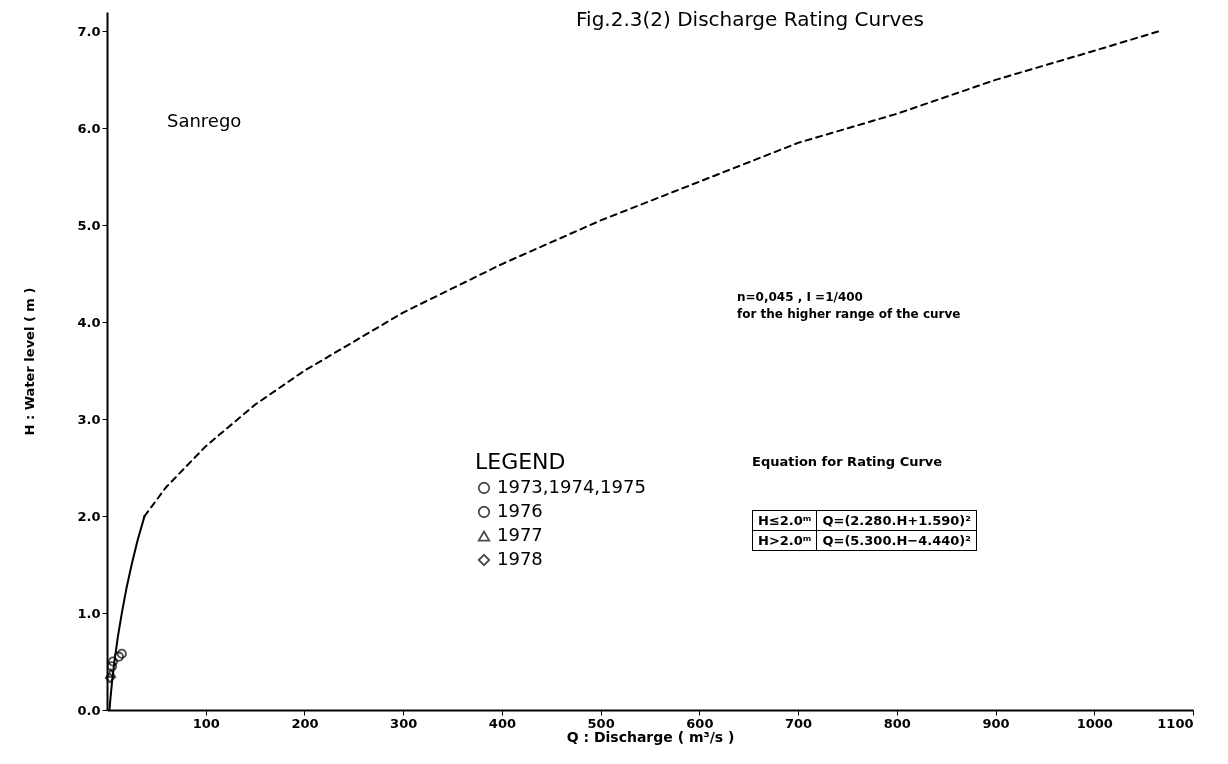 This screenshot has width=1228, height=764. I want to click on annotation: Sanrego, so click(204, 120).